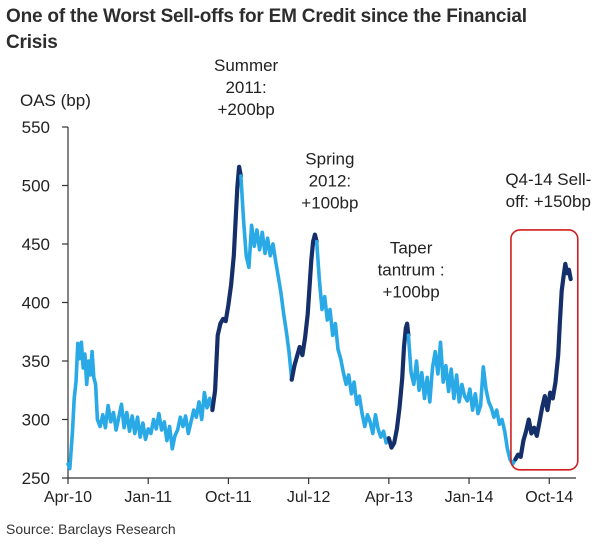 Image resolution: width=600 pixels, height=550 pixels. I want to click on annotation-label: 2011:, so click(245, 87).